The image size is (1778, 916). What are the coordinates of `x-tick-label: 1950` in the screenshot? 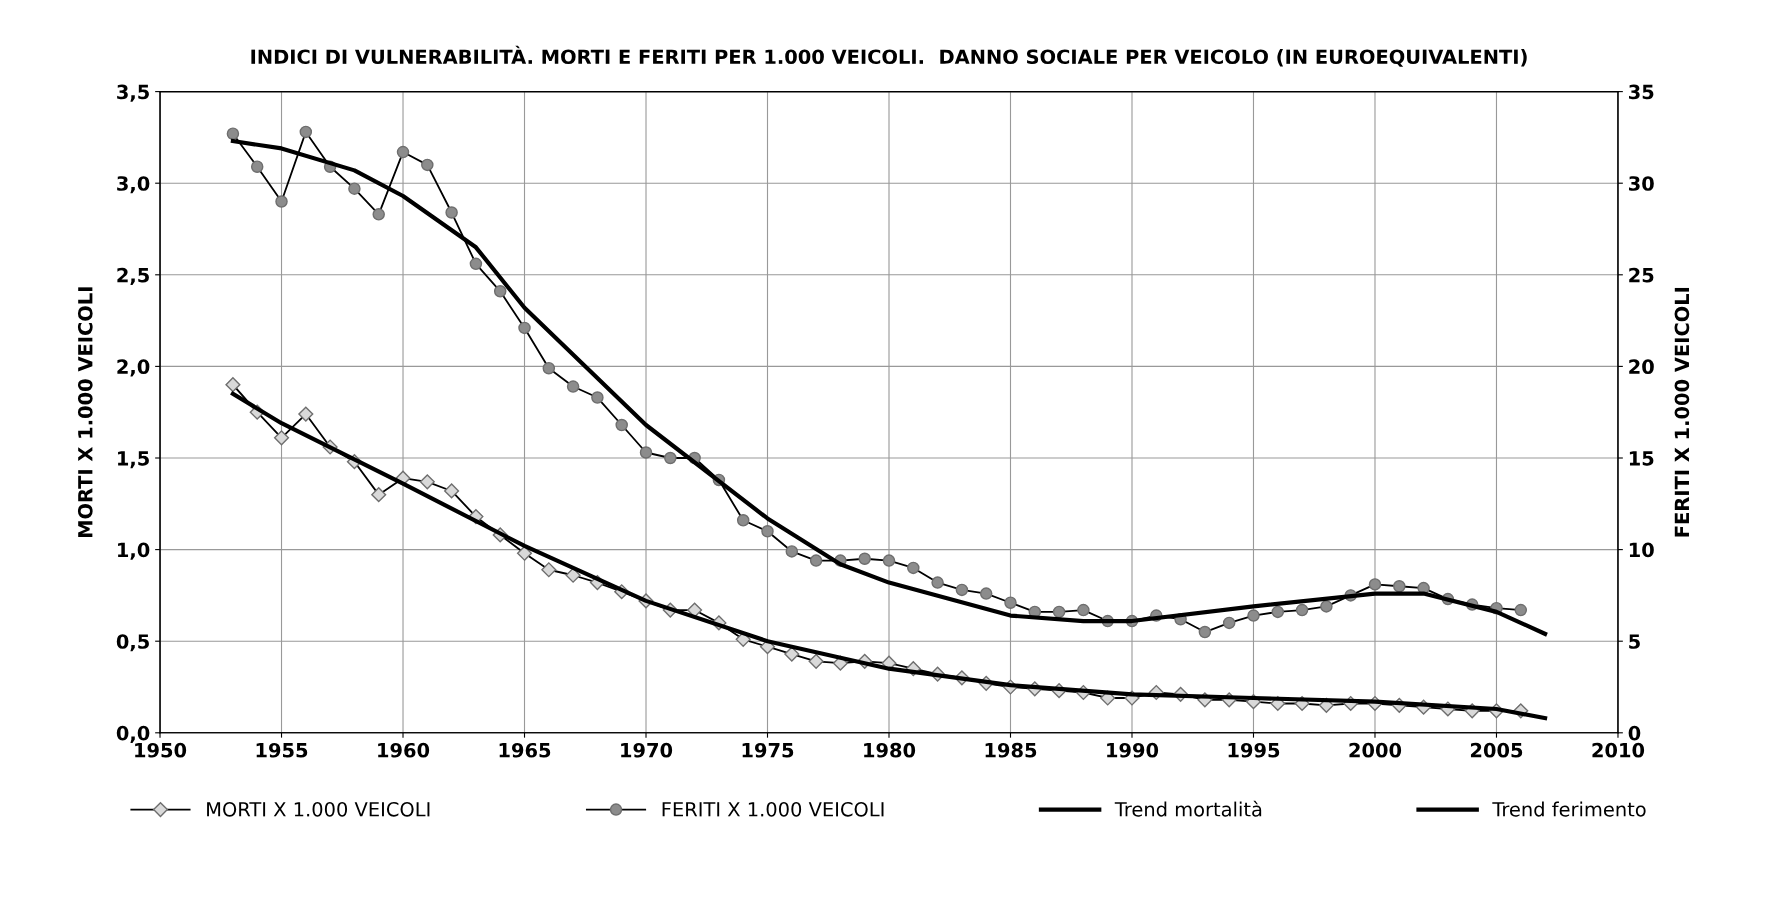 It's located at (161, 750).